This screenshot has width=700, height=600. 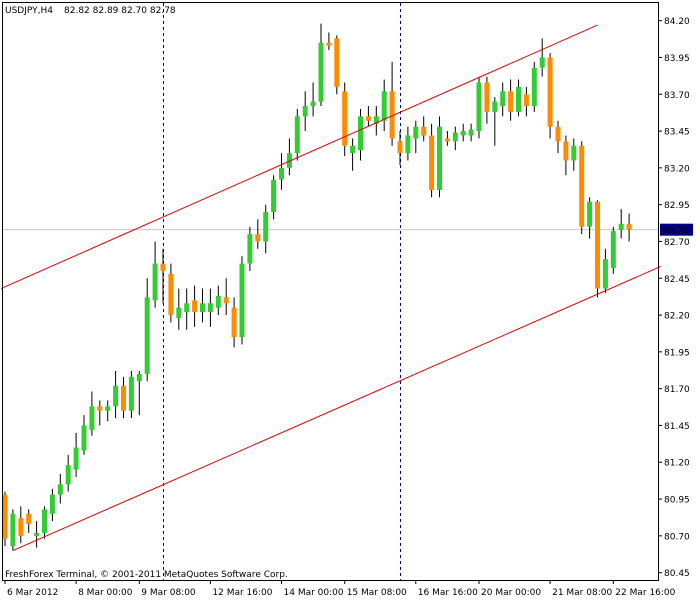 What do you see at coordinates (677, 169) in the screenshot?
I see `price-tick-label: 83.20` at bounding box center [677, 169].